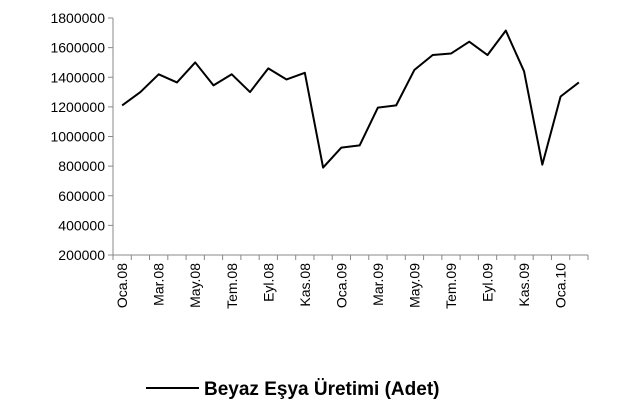 The width and height of the screenshot is (619, 409). Describe the element at coordinates (341, 285) in the screenshot. I see `x-tick-label: Oca.09` at that location.